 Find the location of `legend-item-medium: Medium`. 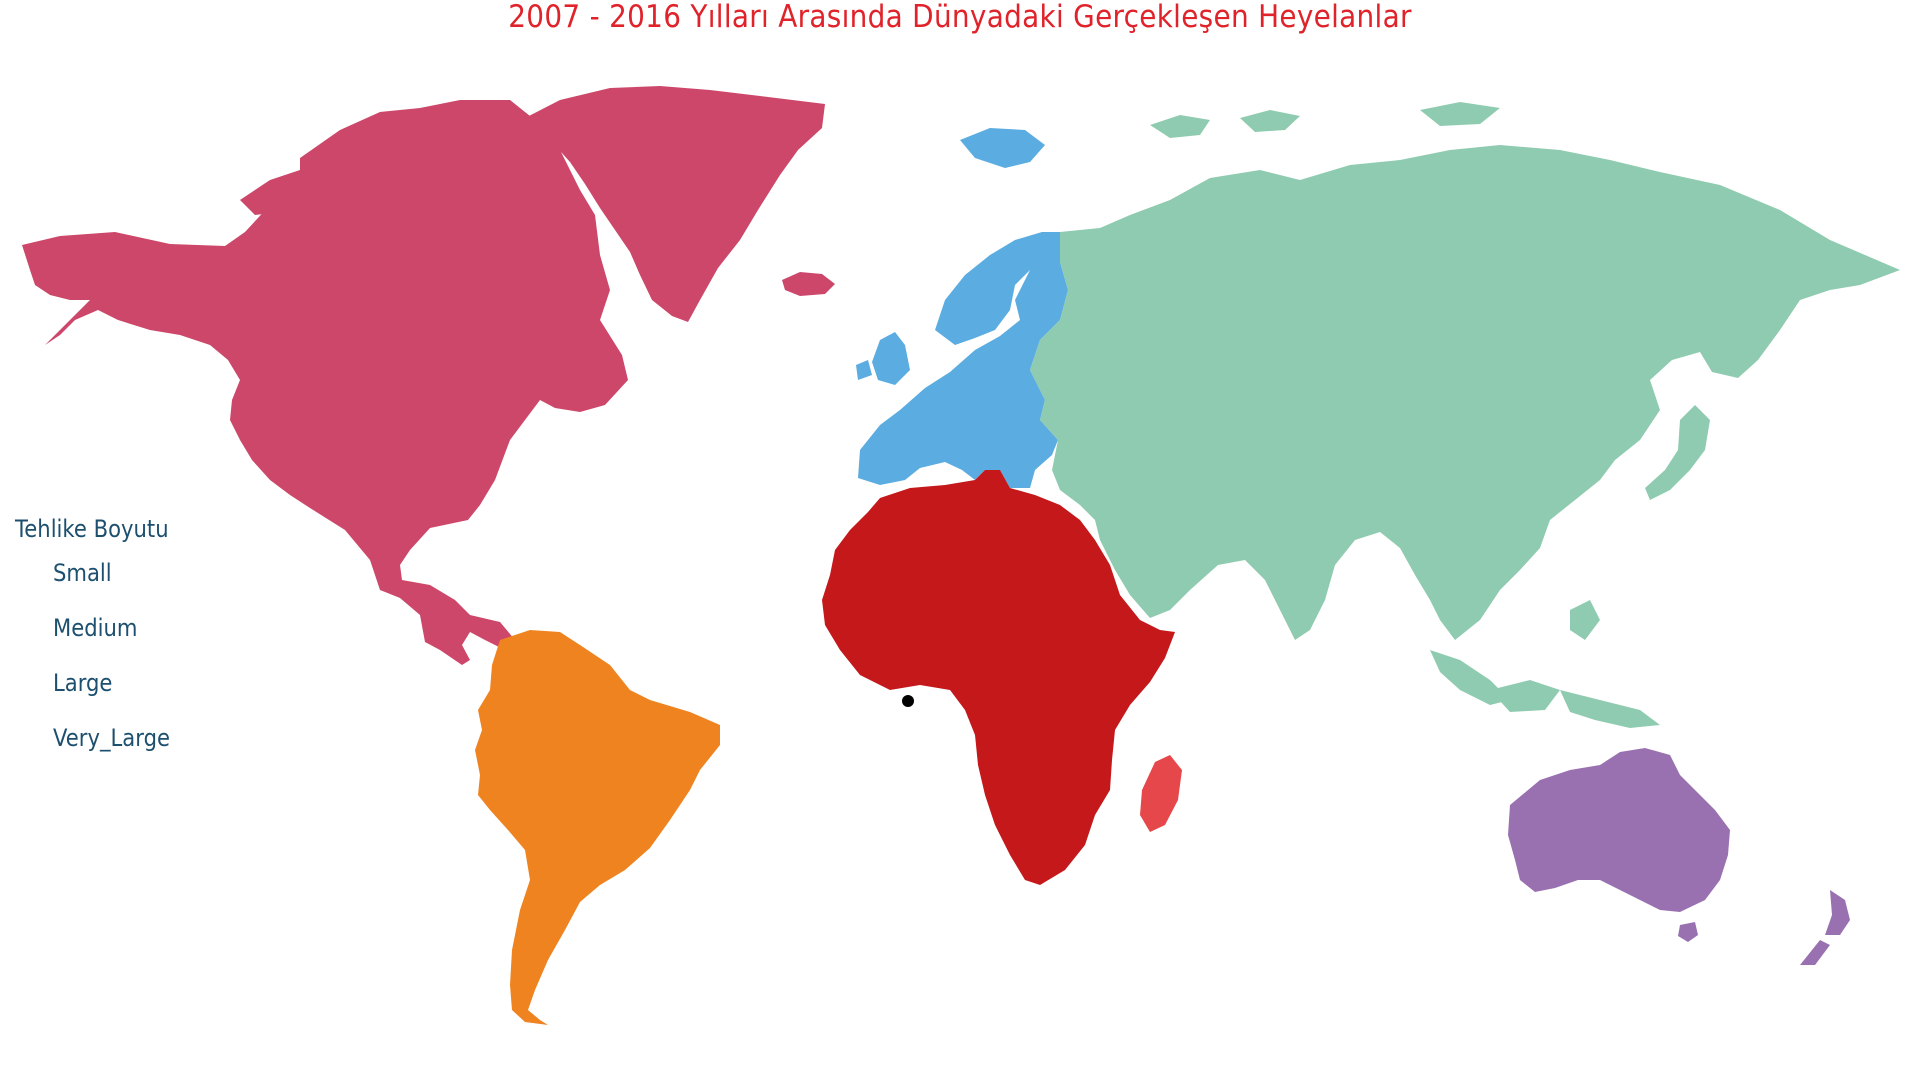

legend-item-medium: Medium is located at coordinates (95, 628).